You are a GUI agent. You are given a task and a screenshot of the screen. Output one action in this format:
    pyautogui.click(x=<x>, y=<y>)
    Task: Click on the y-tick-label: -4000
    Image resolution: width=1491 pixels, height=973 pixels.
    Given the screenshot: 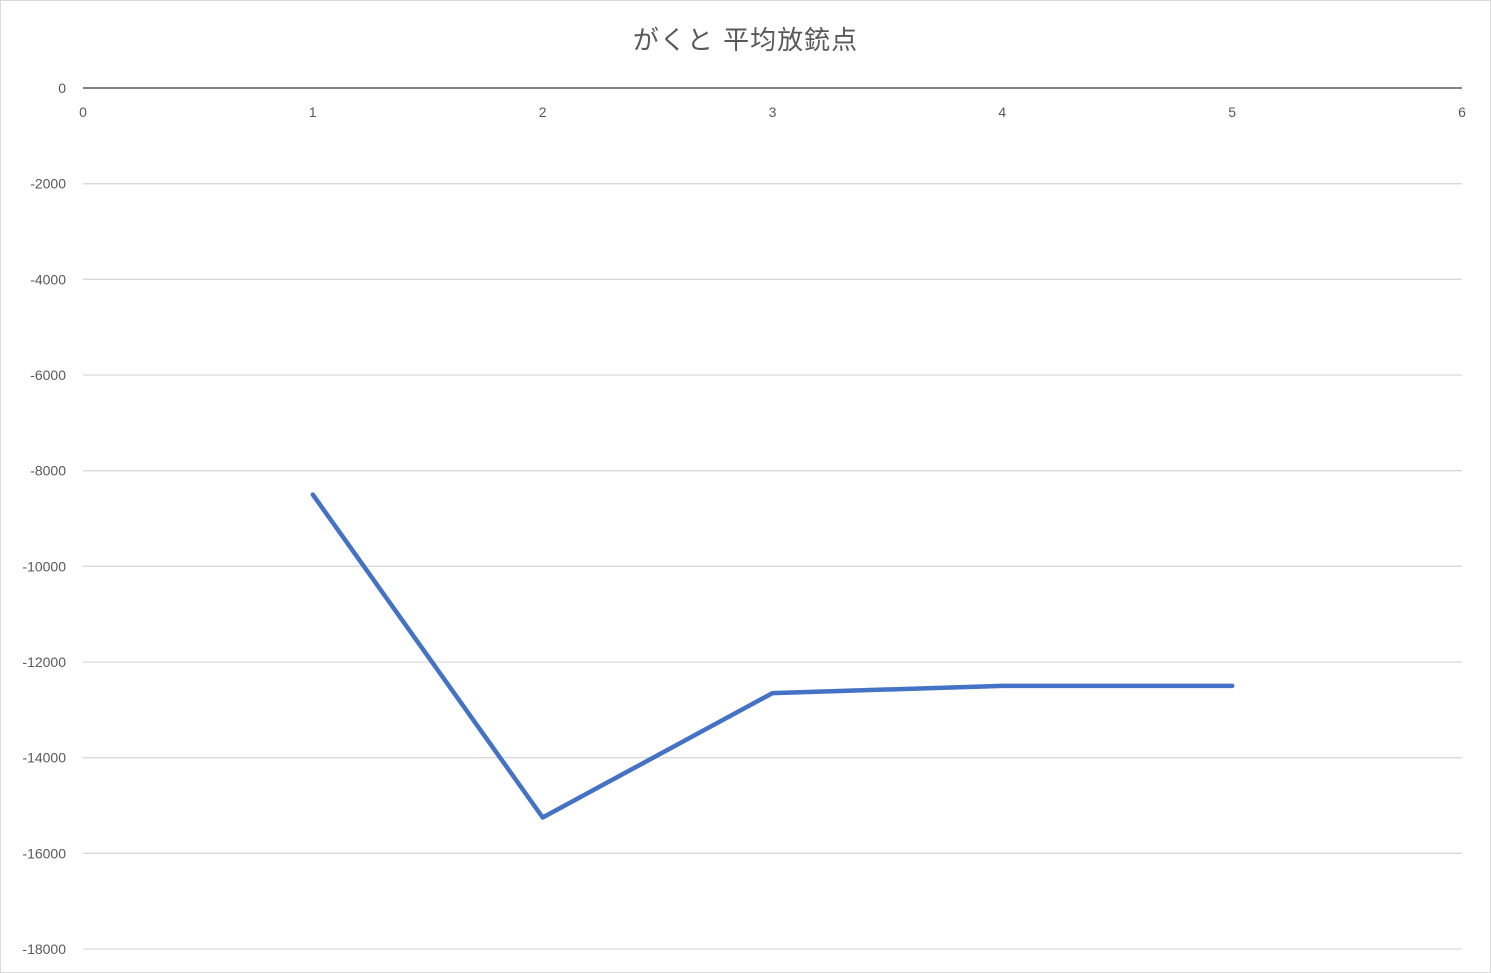 What is the action you would take?
    pyautogui.click(x=48, y=279)
    